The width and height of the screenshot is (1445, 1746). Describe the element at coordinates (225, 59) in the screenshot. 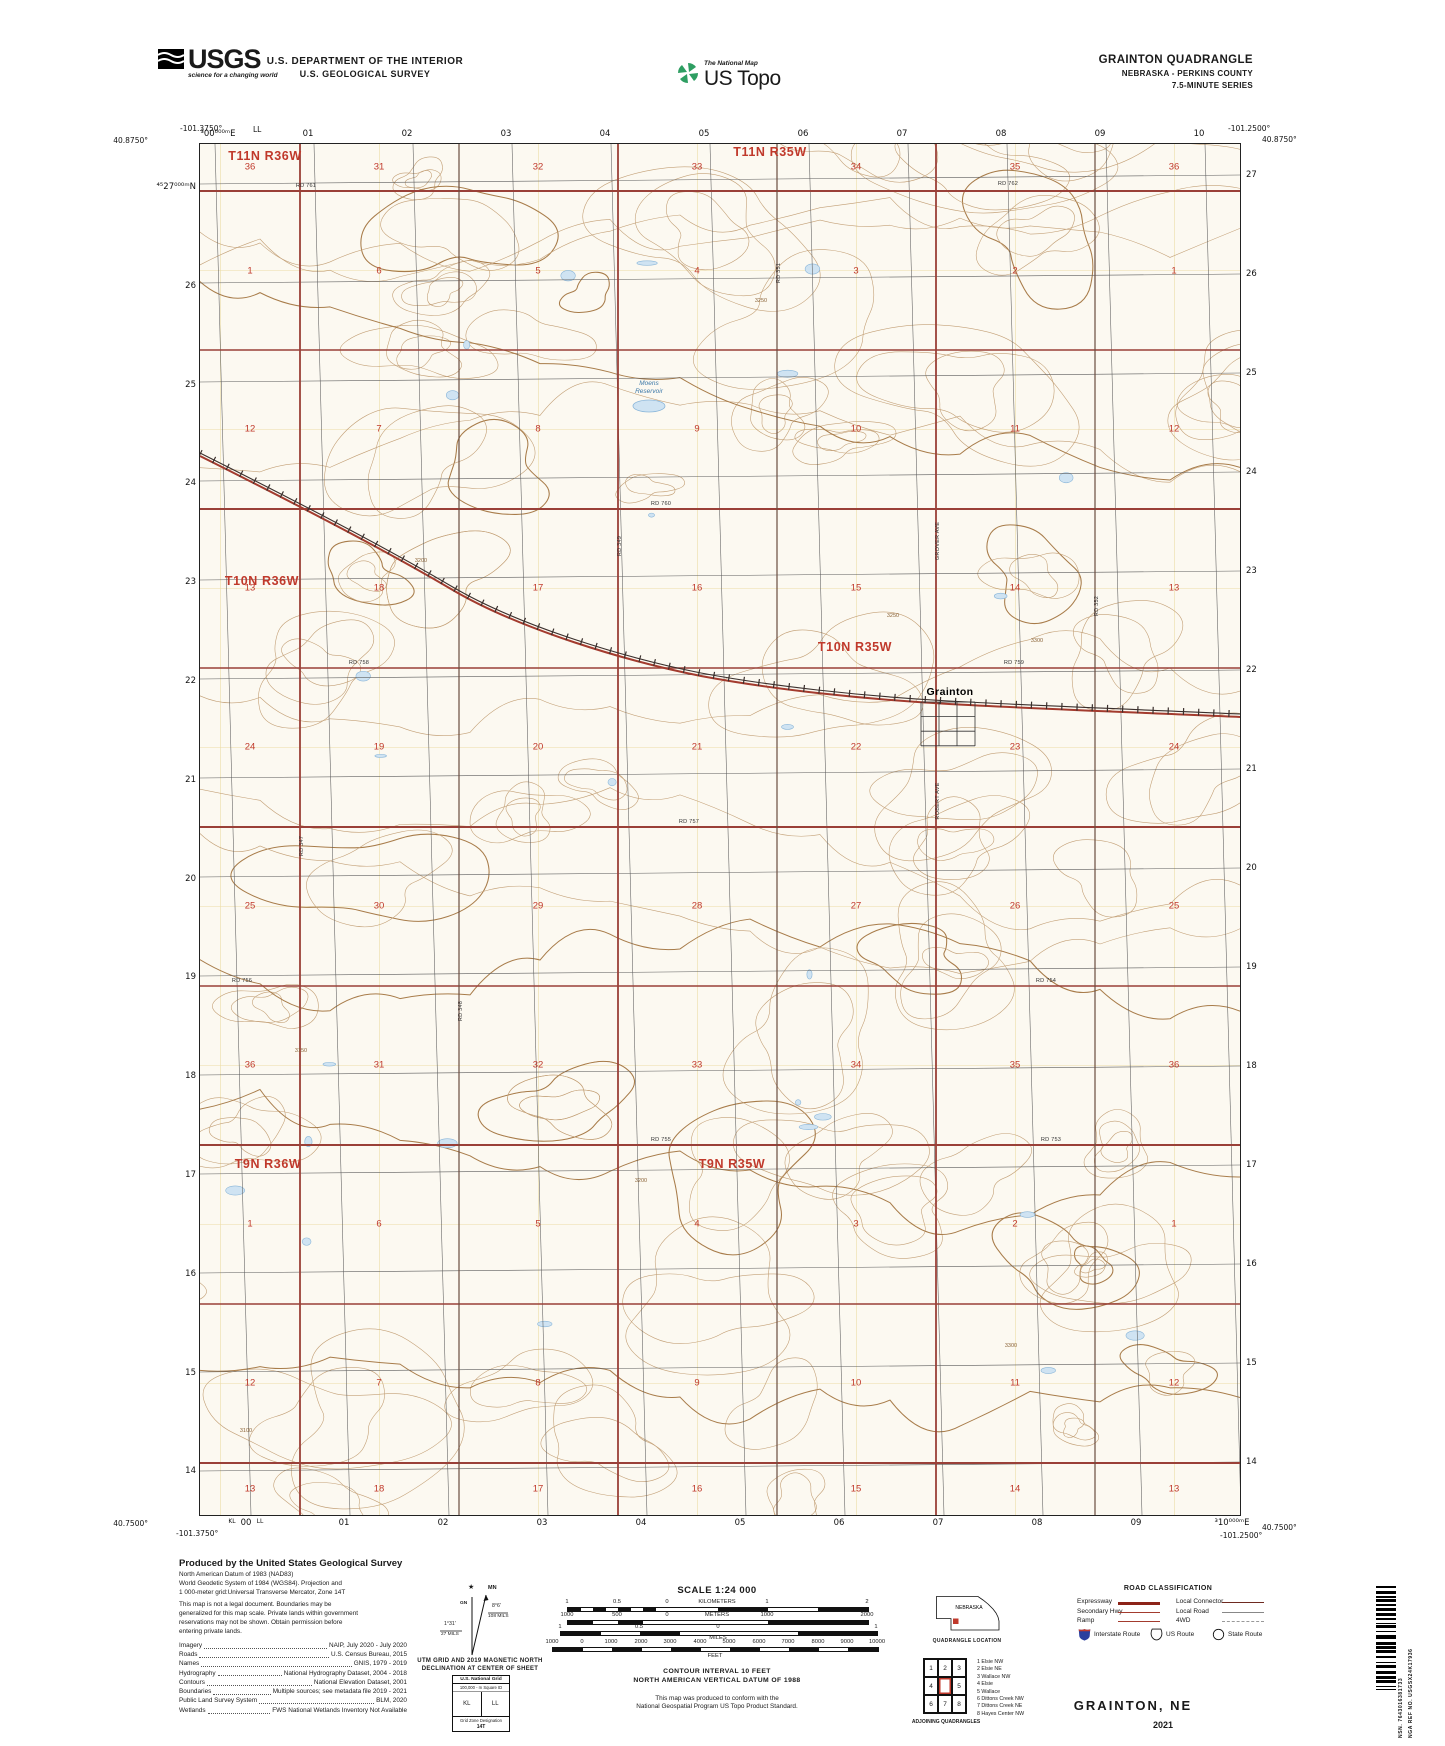

I see `usgs-logo-text: USGS` at that location.